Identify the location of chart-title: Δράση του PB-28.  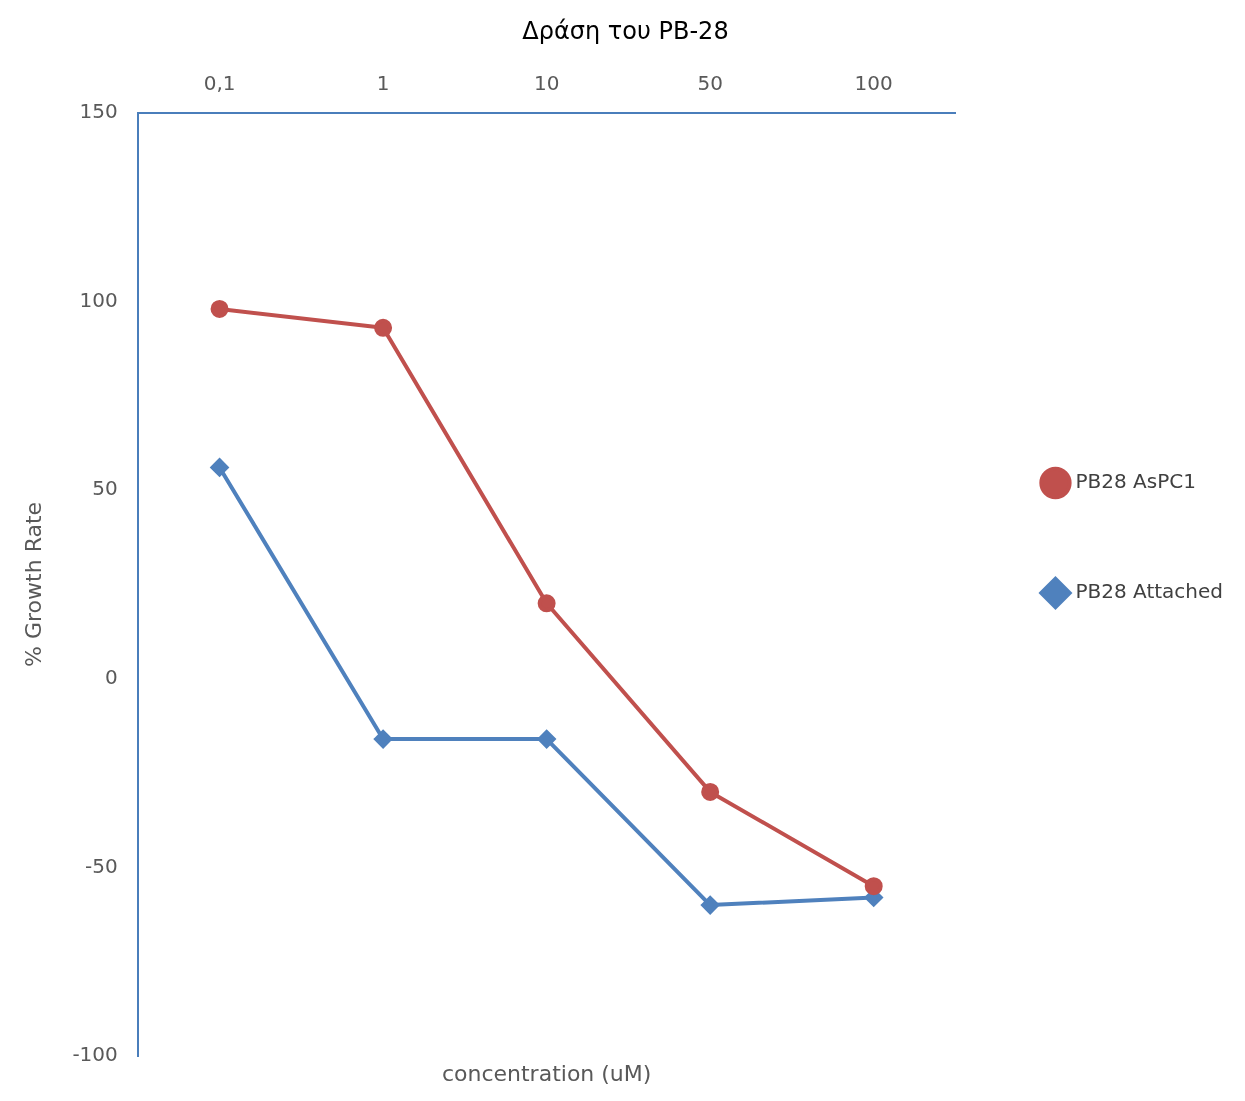
(625, 30).